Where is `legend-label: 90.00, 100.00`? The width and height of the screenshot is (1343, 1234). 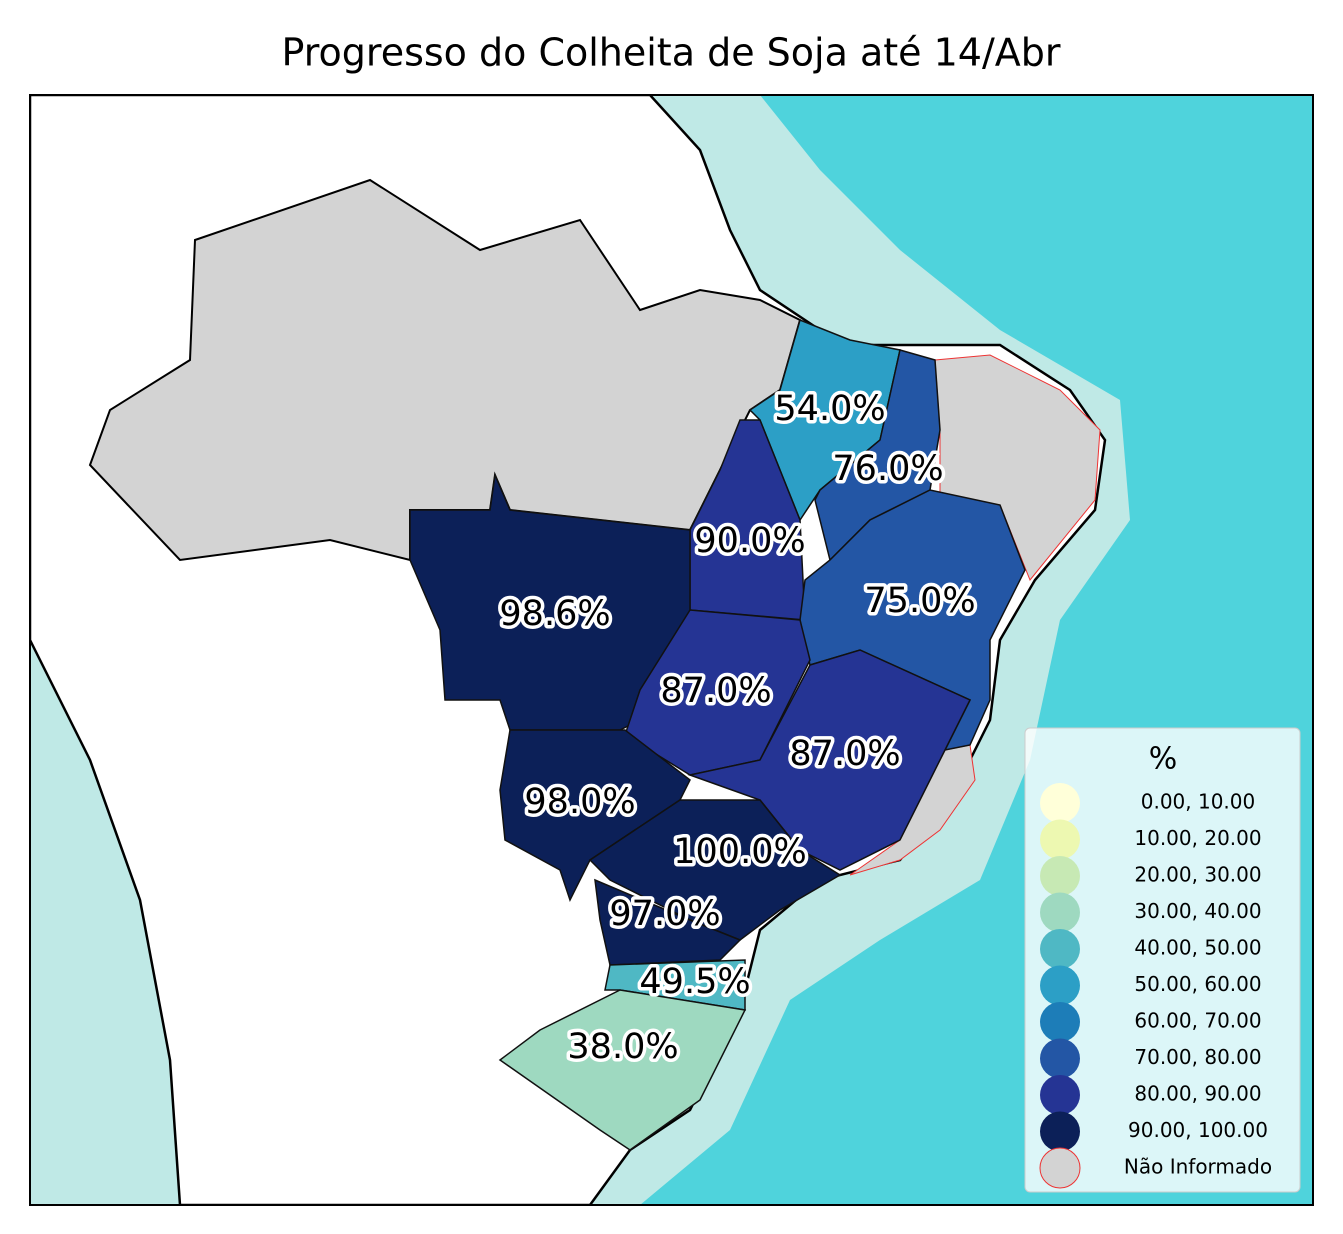 legend-label: 90.00, 100.00 is located at coordinates (1198, 1130).